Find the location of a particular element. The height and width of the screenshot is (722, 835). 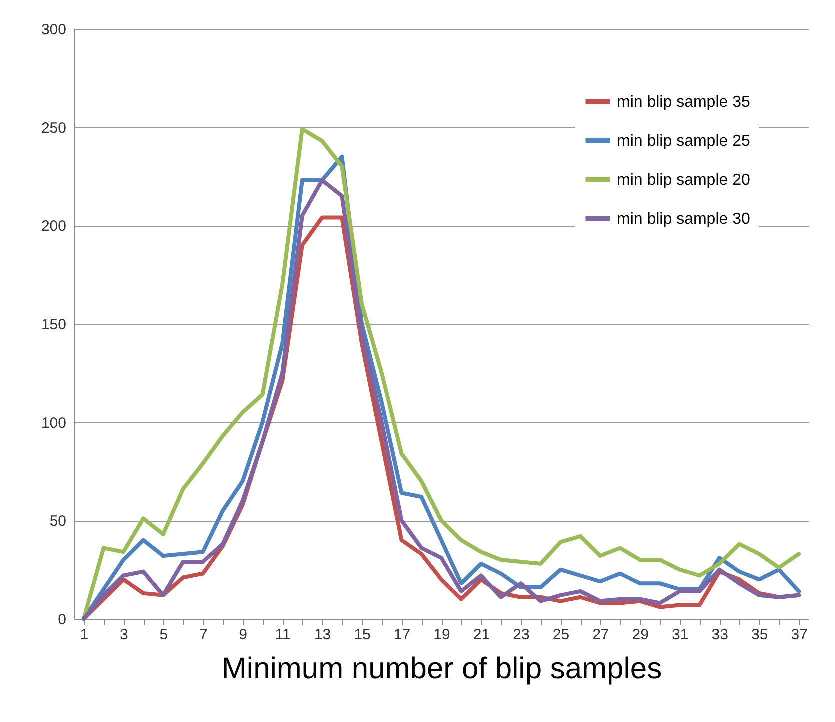

y-tick-label: 100 is located at coordinates (53, 423).